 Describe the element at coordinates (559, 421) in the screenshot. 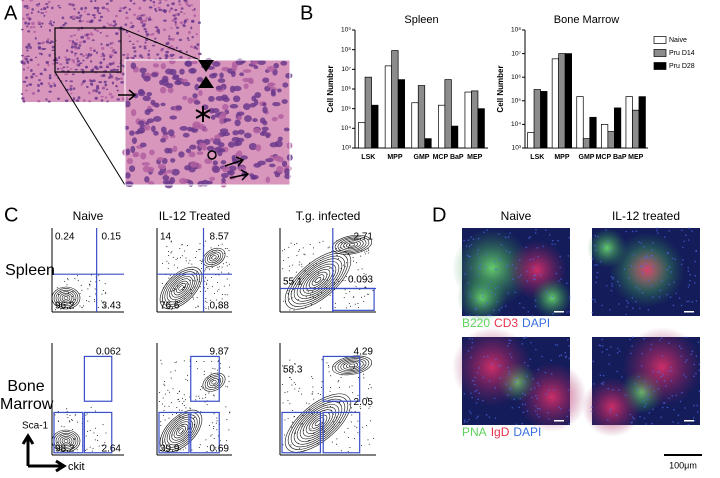

I see `scale-mark` at that location.